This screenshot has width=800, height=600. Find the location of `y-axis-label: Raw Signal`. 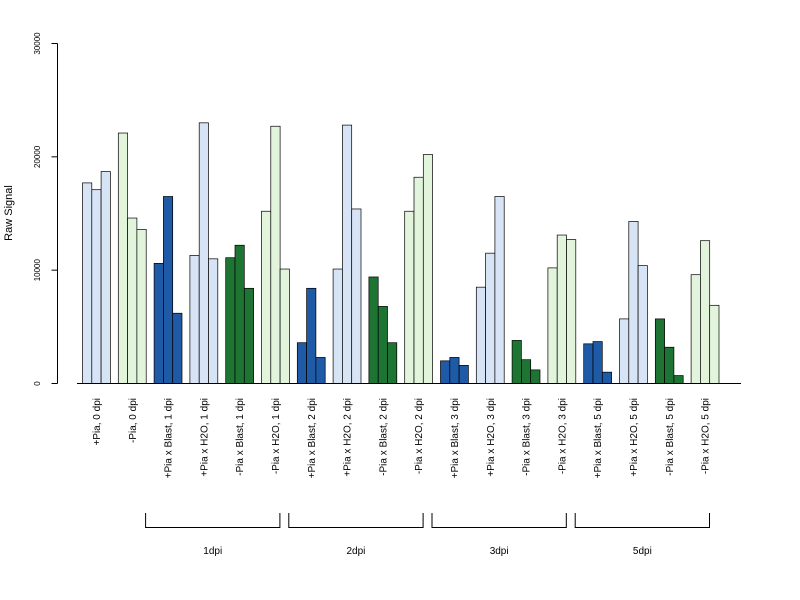

y-axis-label: Raw Signal is located at coordinates (9, 213).